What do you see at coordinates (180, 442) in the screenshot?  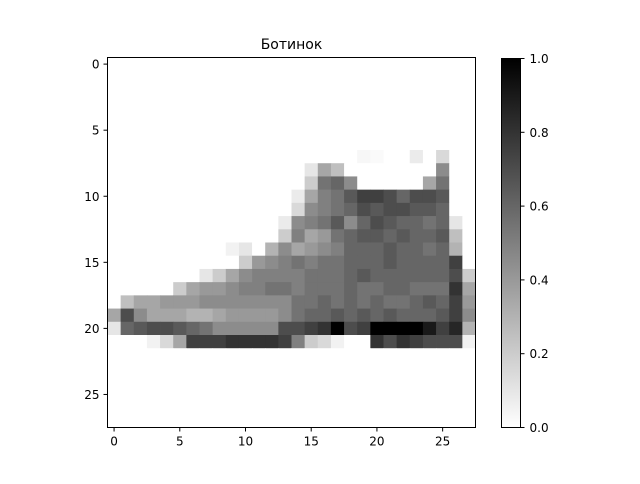 I see `x-tick-label: 5` at bounding box center [180, 442].